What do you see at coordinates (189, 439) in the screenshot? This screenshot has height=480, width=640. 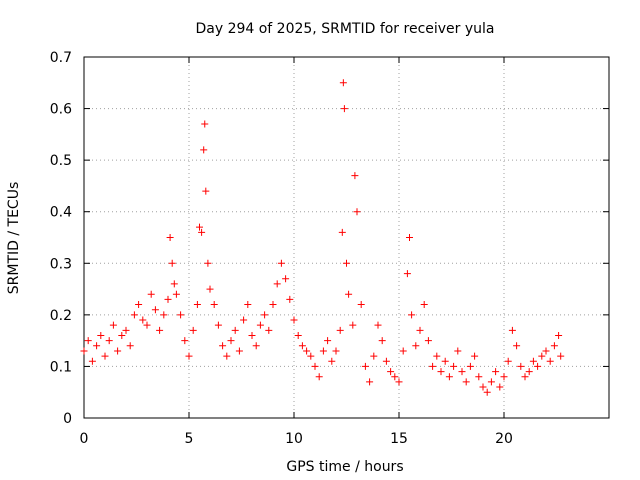 I see `x-tick-label: 5` at bounding box center [189, 439].